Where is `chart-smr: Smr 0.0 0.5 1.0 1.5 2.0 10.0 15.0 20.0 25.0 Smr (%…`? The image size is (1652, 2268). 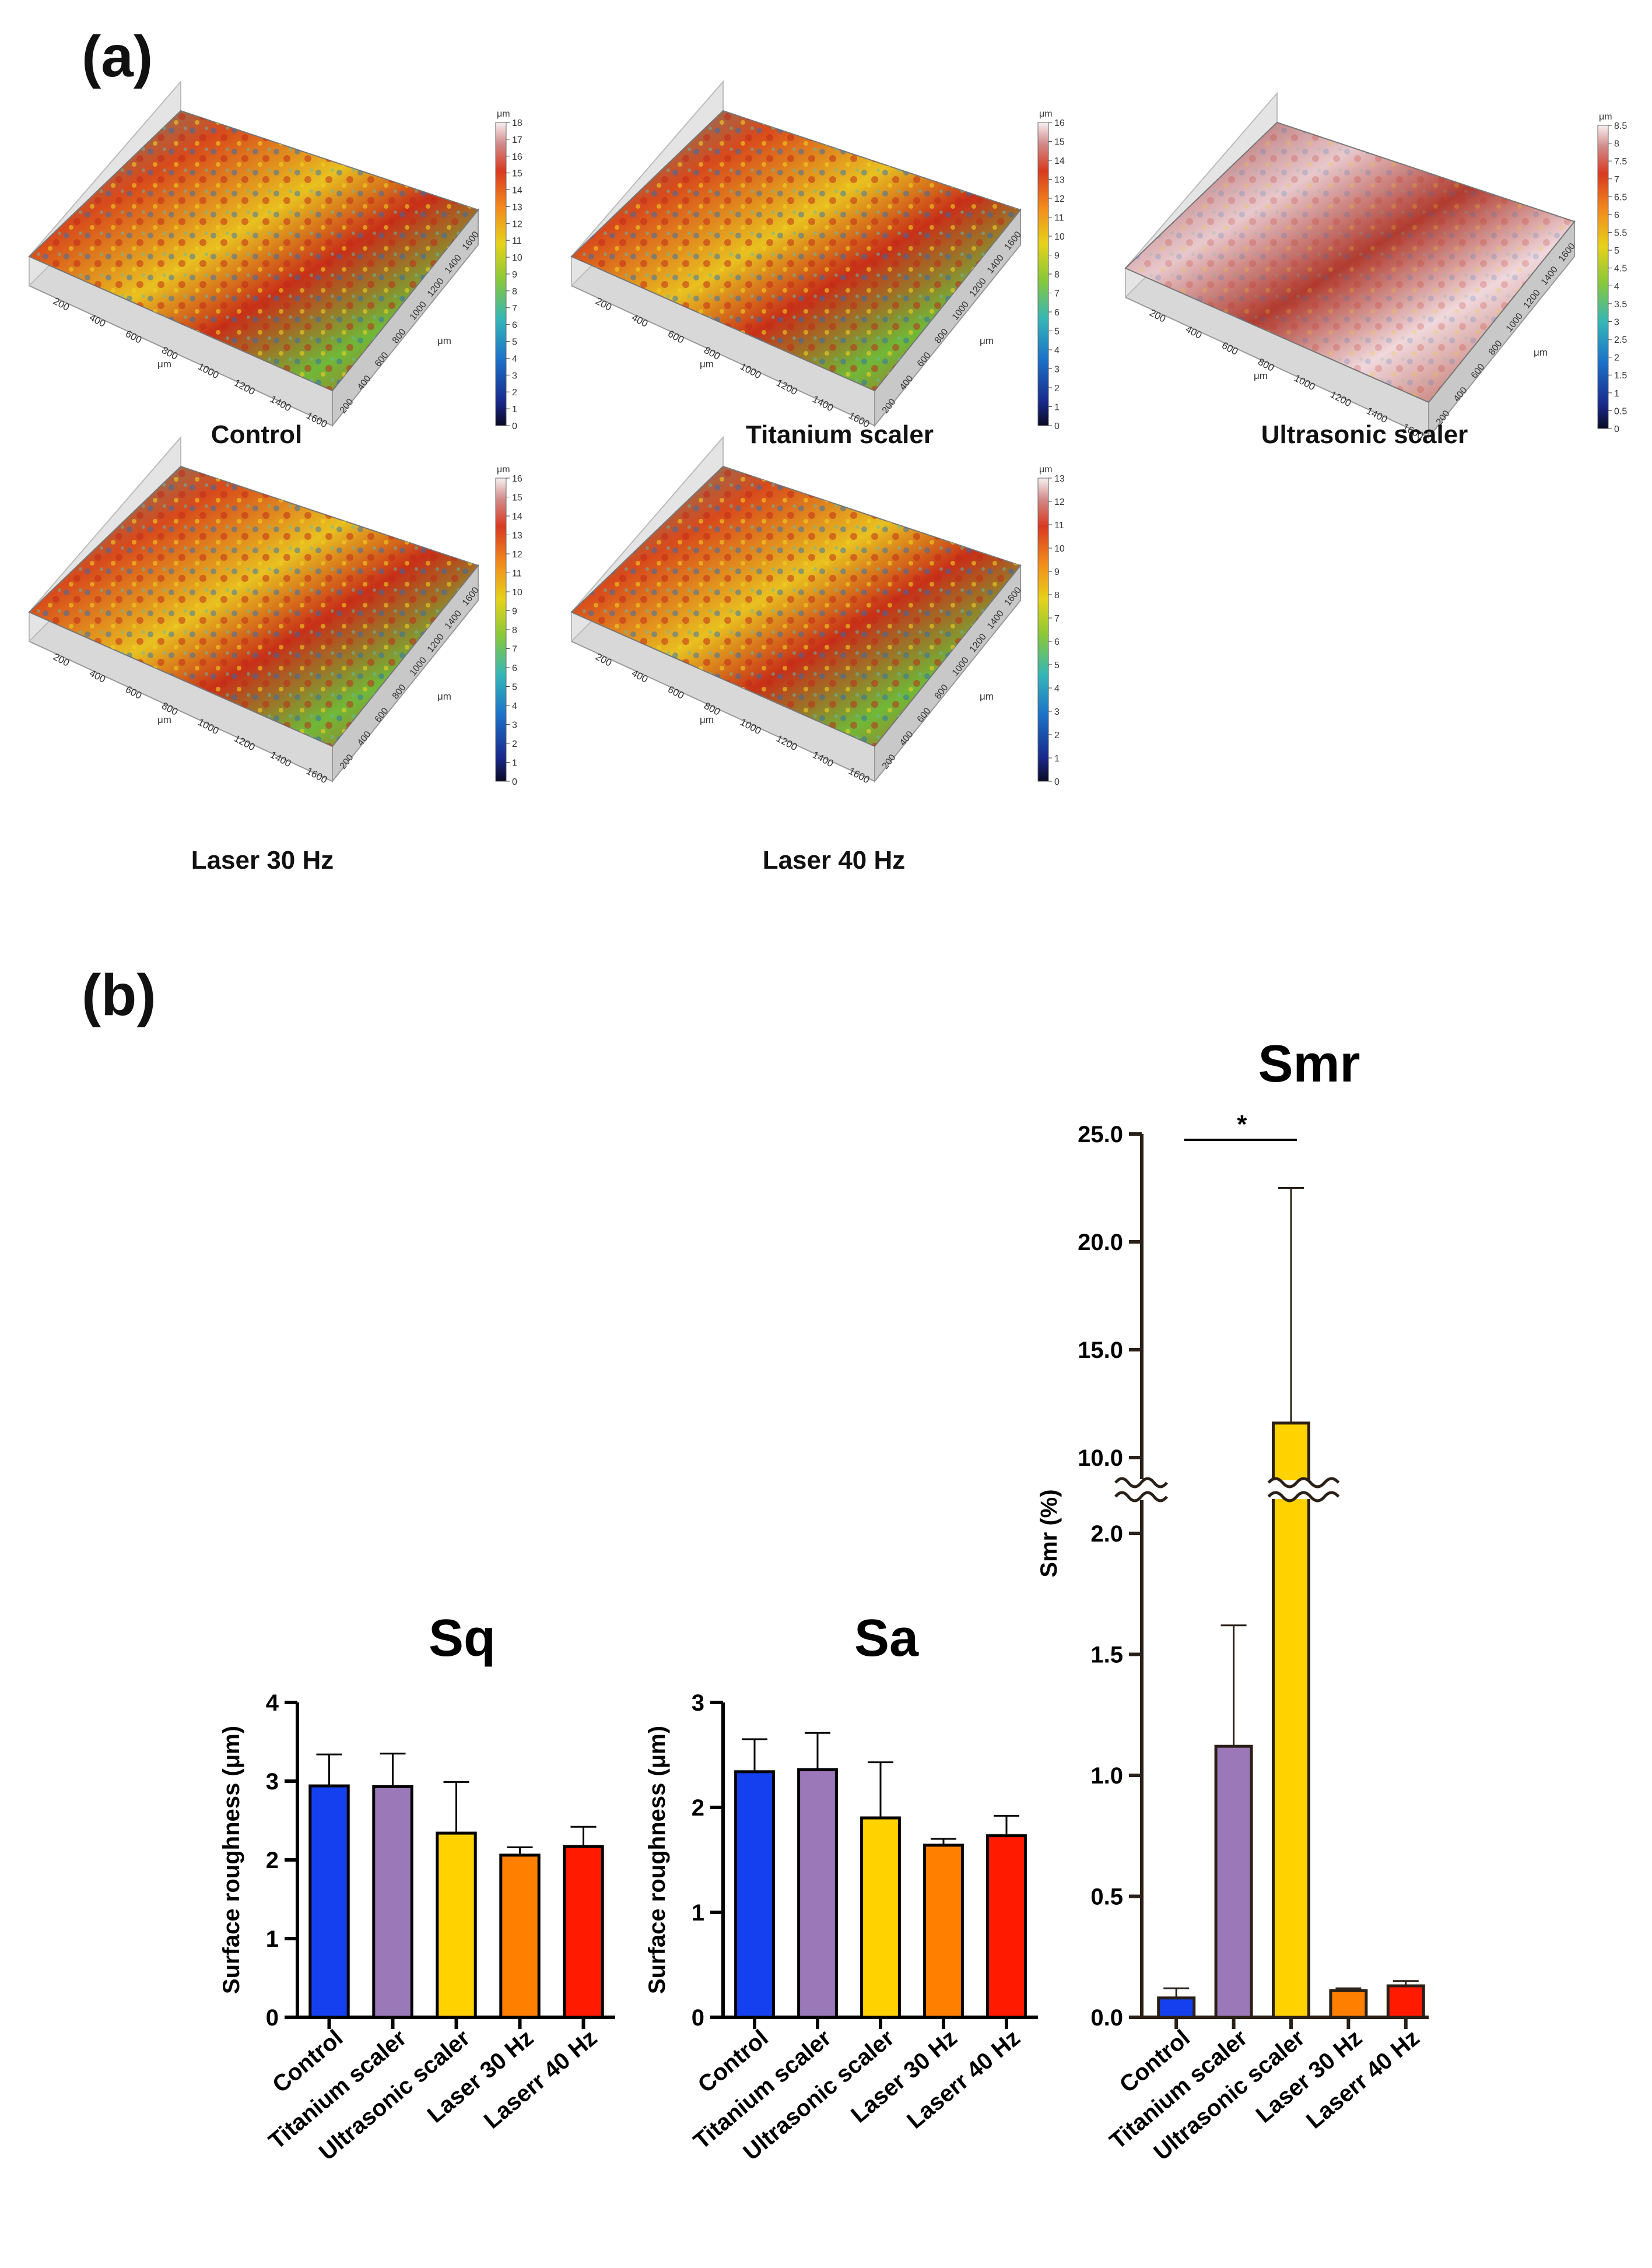
chart-smr: Smr 0.0 0.5 1.0 1.5 2.0 10.0 15.0 20.0 25.0 Smr (%… is located at coordinates (1232, 1600).